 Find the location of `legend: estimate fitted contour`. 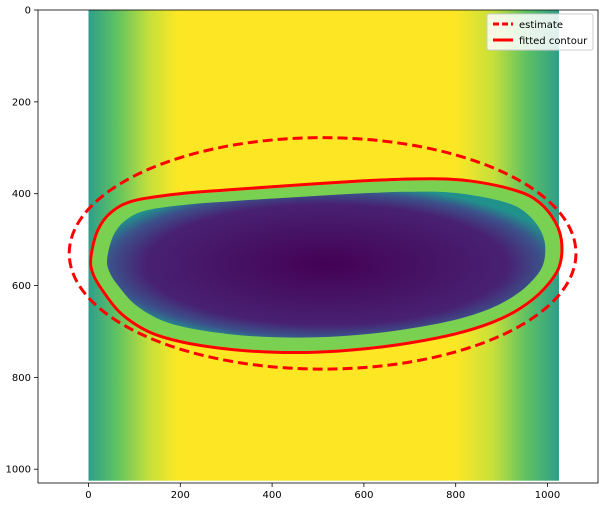

legend: estimate fitted contour is located at coordinates (540, 32).